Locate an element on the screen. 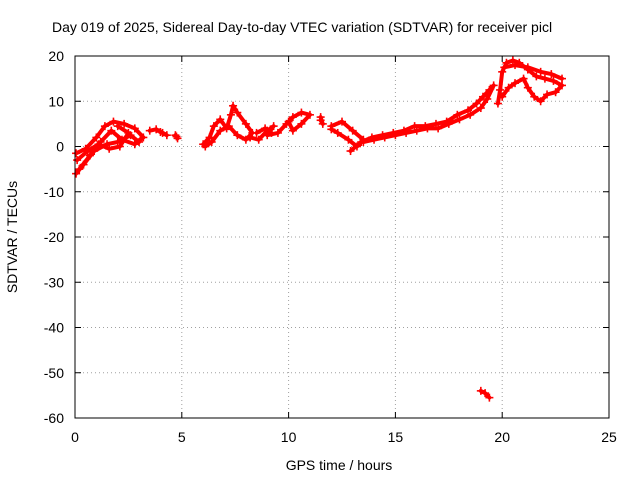  x-axis-title: GPS time / hours is located at coordinates (339, 465).